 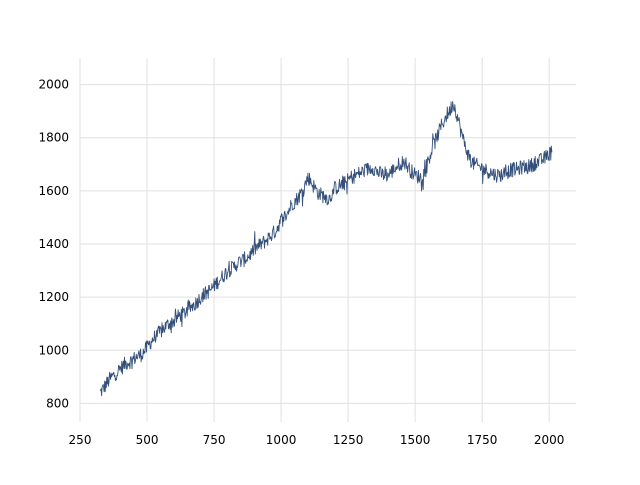 I want to click on y-tick-label: 800, so click(x=57, y=403).